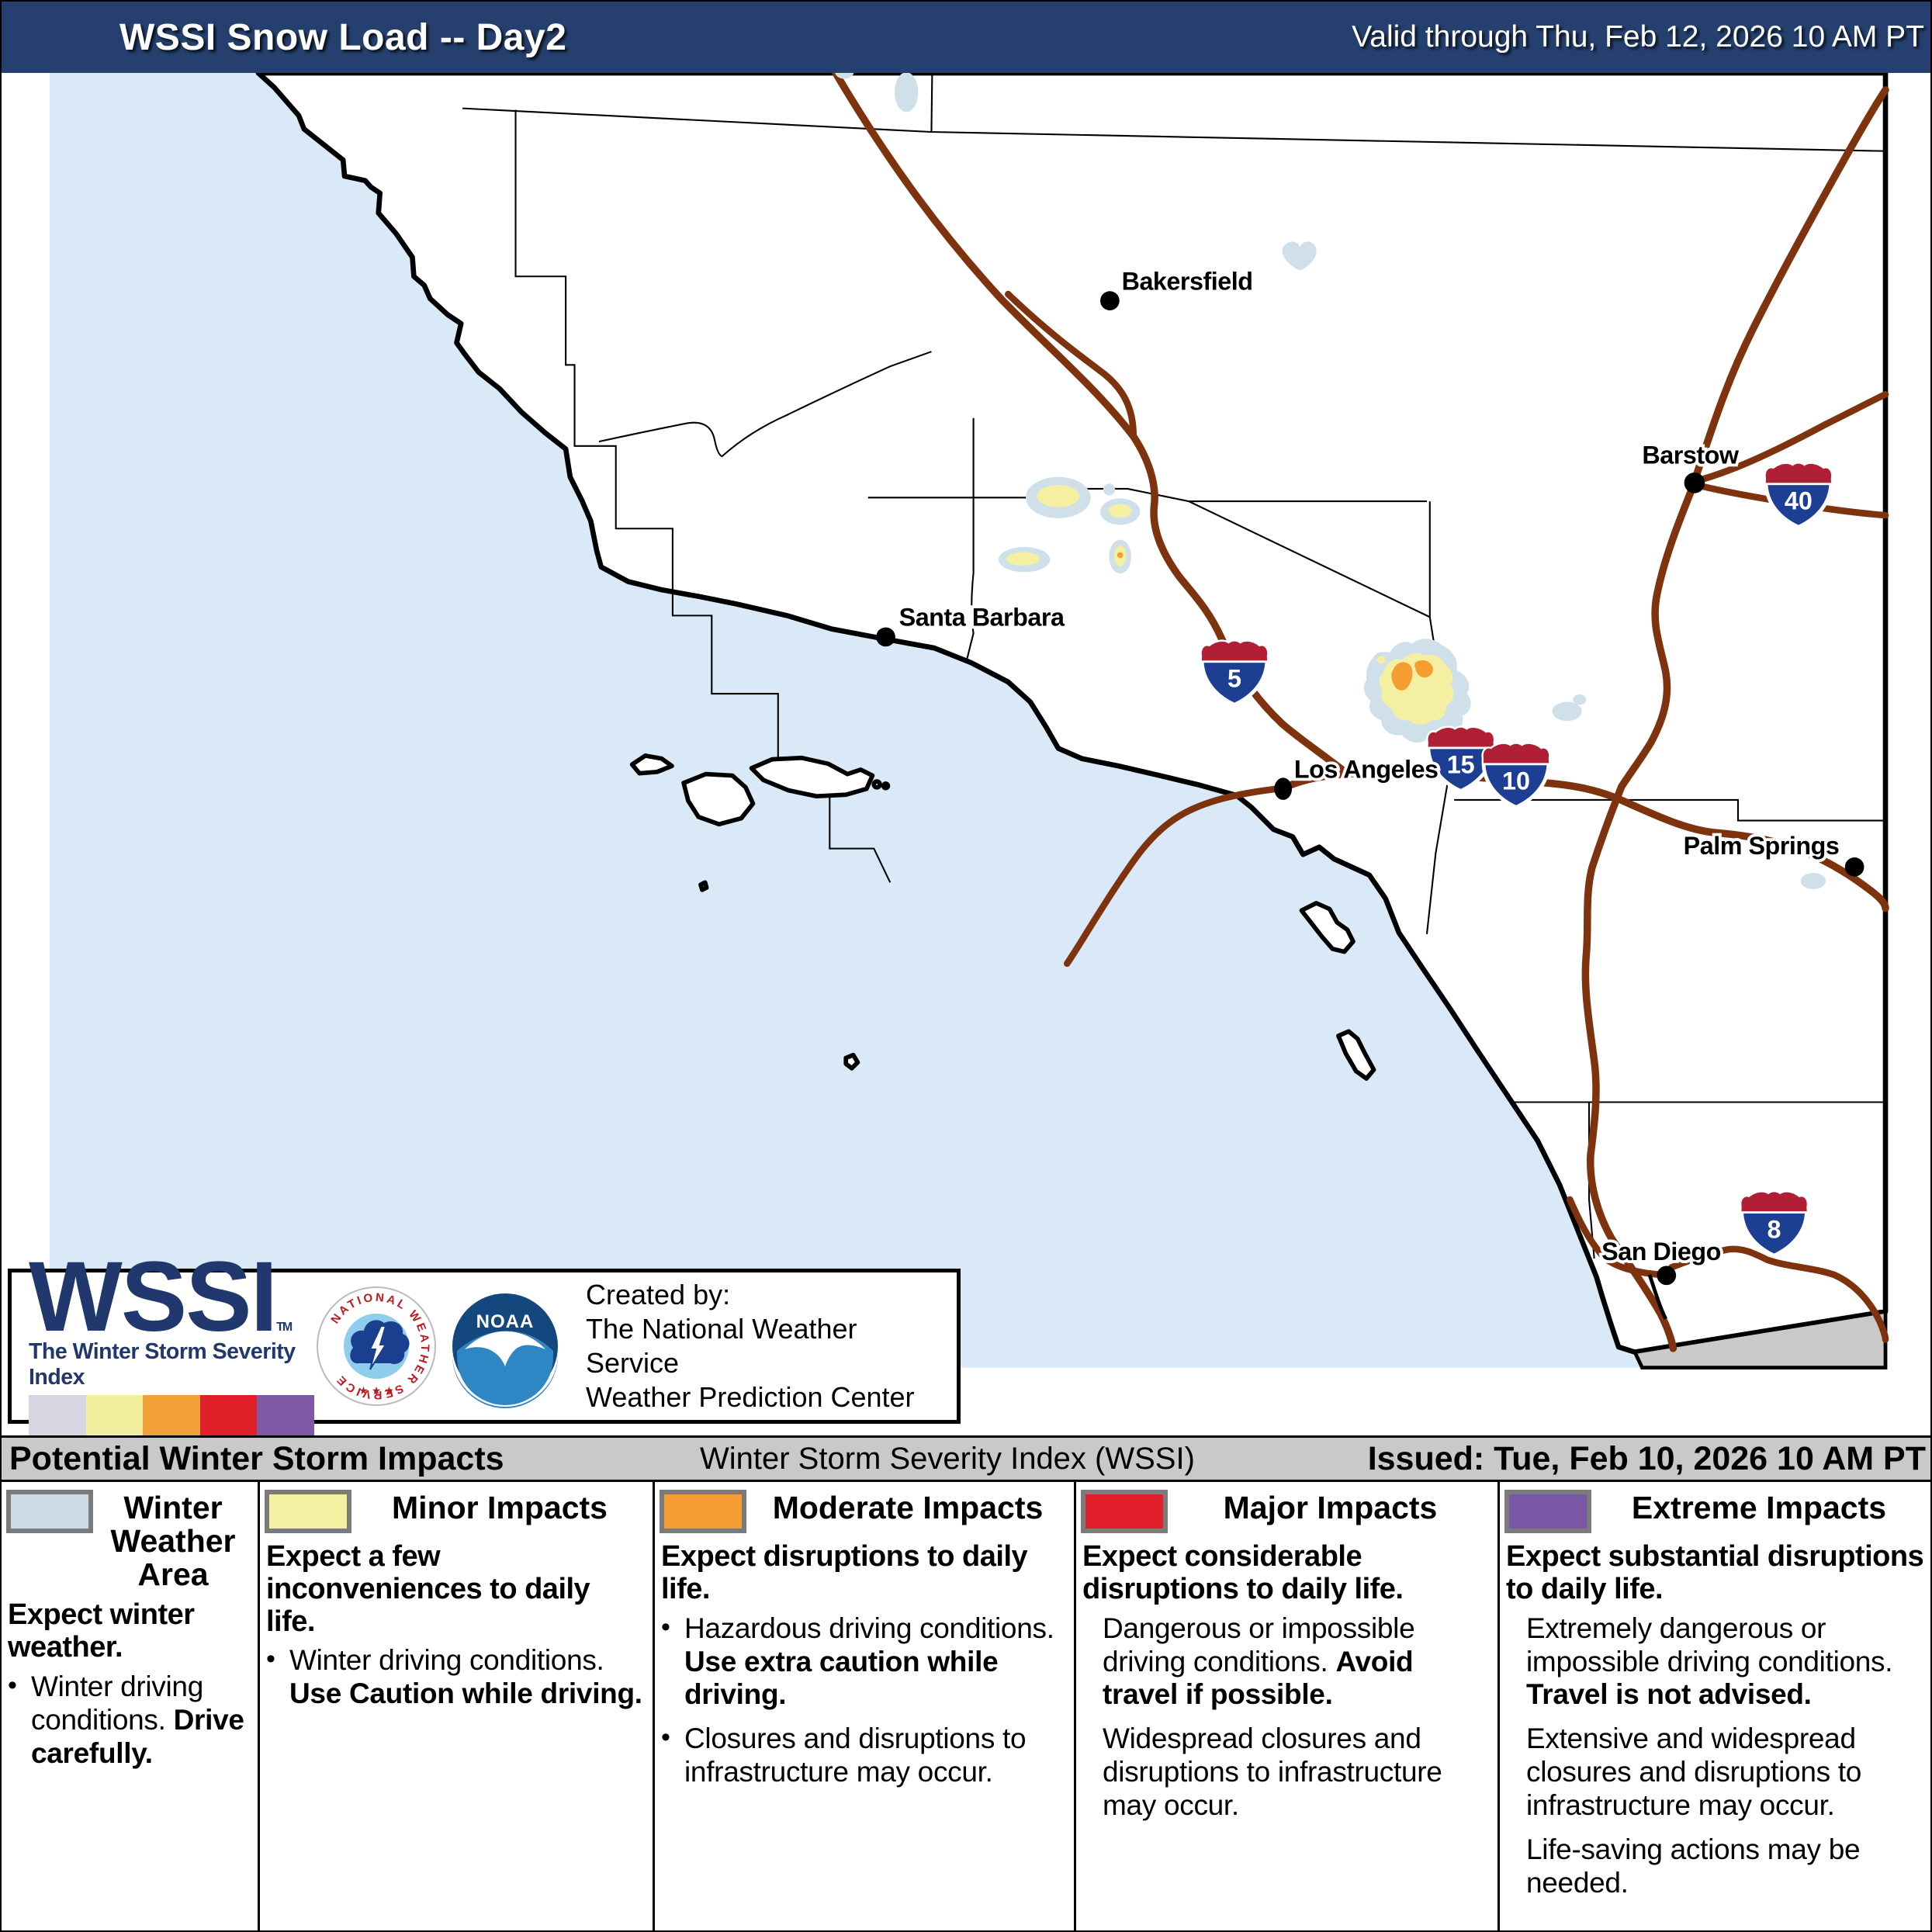 The image size is (1932, 1932). What do you see at coordinates (1799, 501) in the screenshot?
I see `interstate-40-shield: 40` at bounding box center [1799, 501].